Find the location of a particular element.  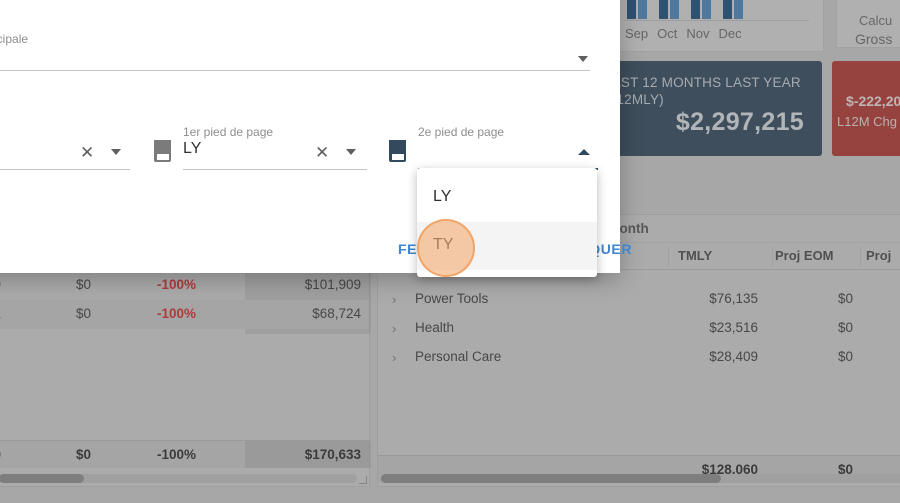

total-c2: $0 is located at coordinates (83, 454).